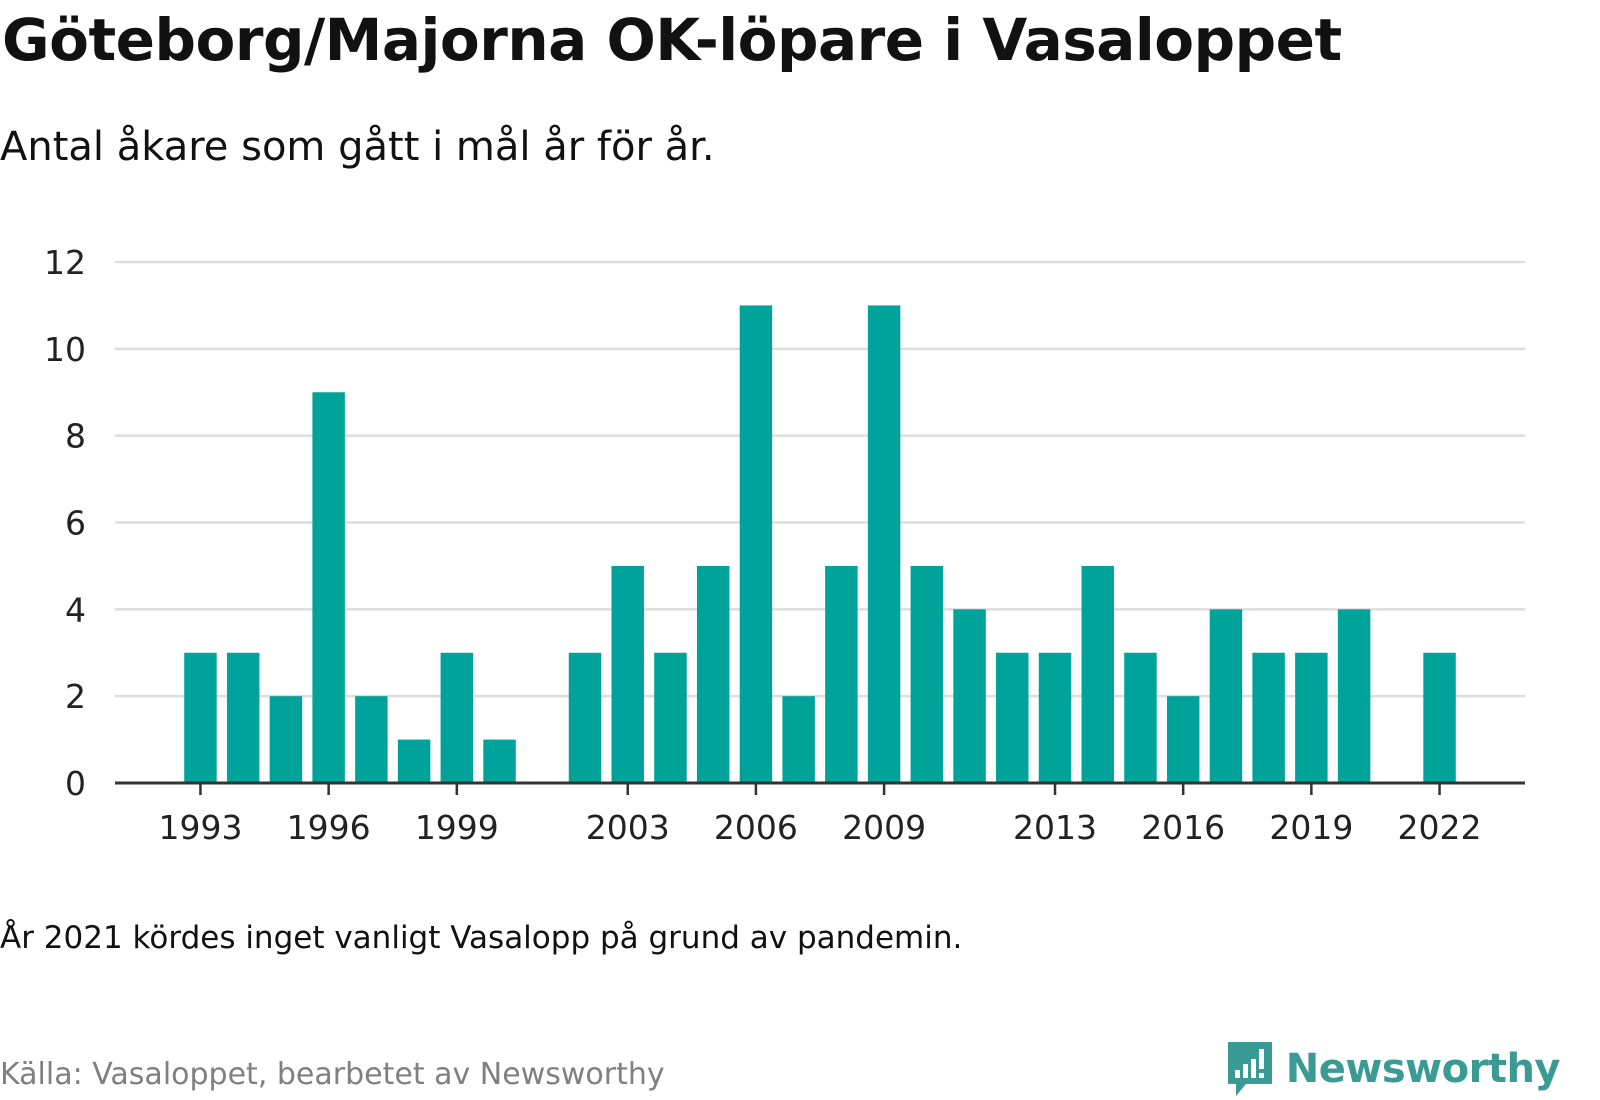  What do you see at coordinates (1423, 1069) in the screenshot?
I see `brand-name: Newsworthy` at bounding box center [1423, 1069].